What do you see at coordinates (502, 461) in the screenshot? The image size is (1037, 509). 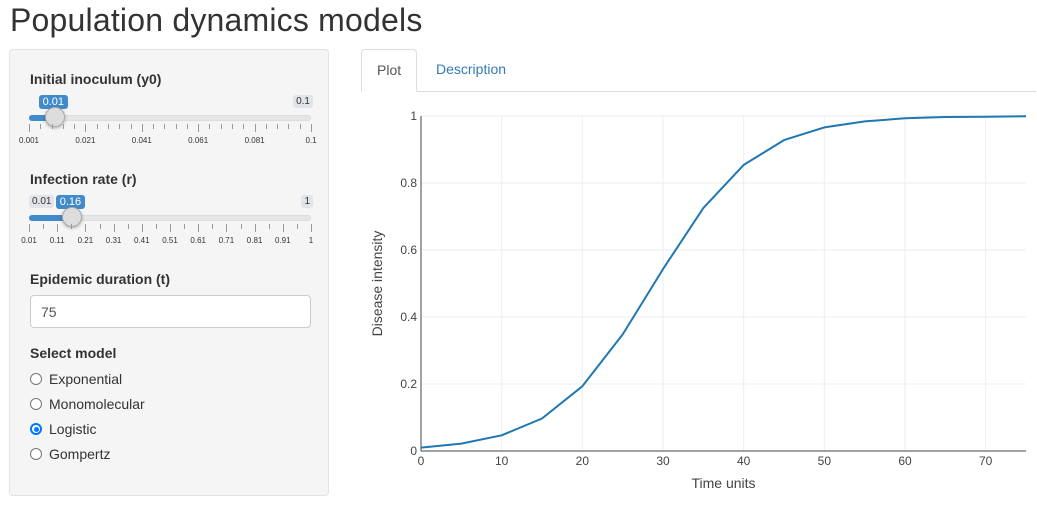 I see `x-tick-label: 10` at bounding box center [502, 461].